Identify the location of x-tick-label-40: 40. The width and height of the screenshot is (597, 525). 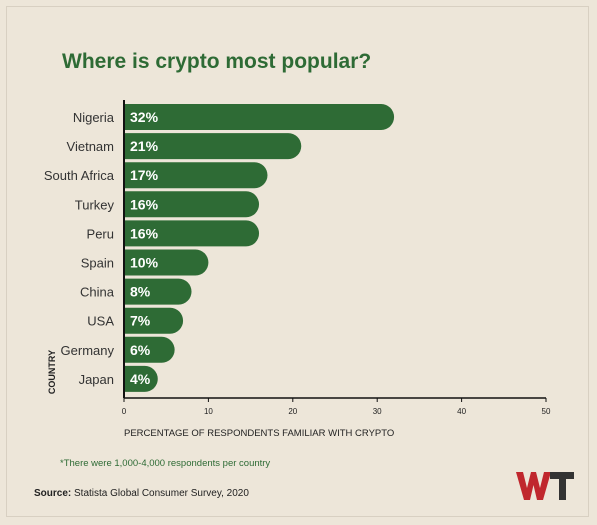
(461, 411).